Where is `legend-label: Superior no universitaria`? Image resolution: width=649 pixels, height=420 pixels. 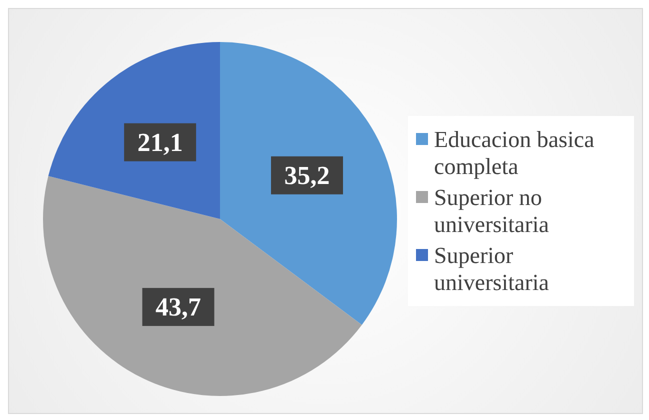
legend-label: Superior no universitaria is located at coordinates (492, 211).